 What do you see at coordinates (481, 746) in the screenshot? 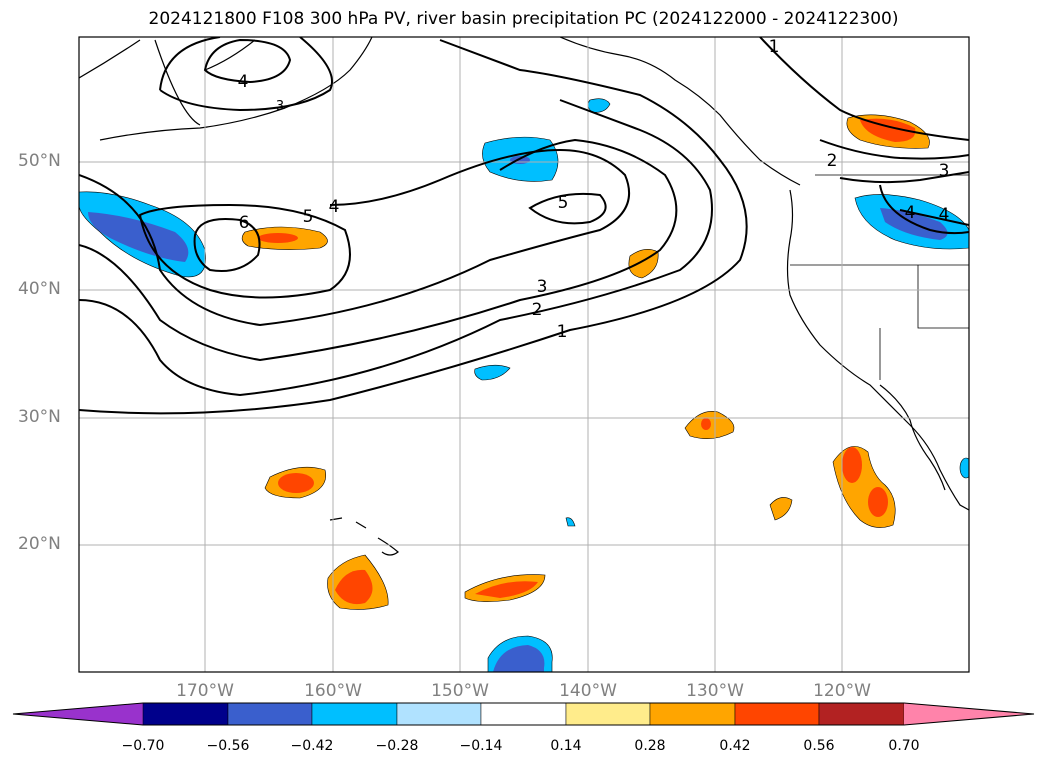
I see `colorbar-tick-label: −0.14` at bounding box center [481, 746].